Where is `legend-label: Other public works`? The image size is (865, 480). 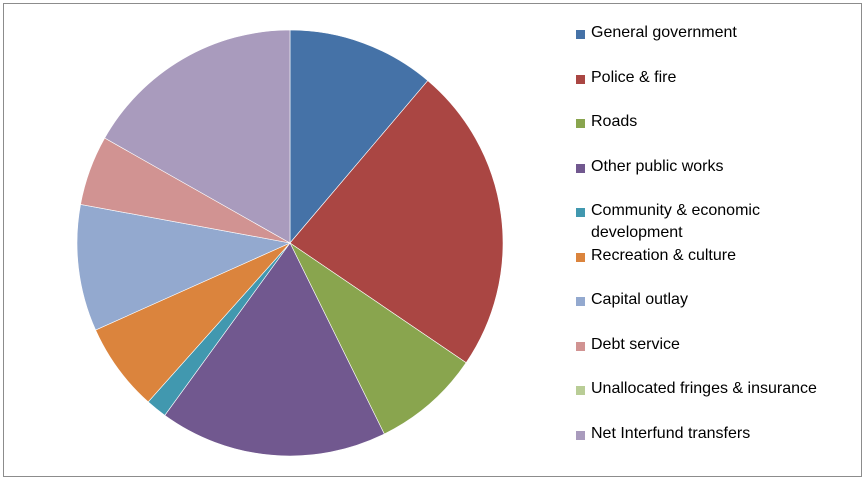 legend-label: Other public works is located at coordinates (657, 166).